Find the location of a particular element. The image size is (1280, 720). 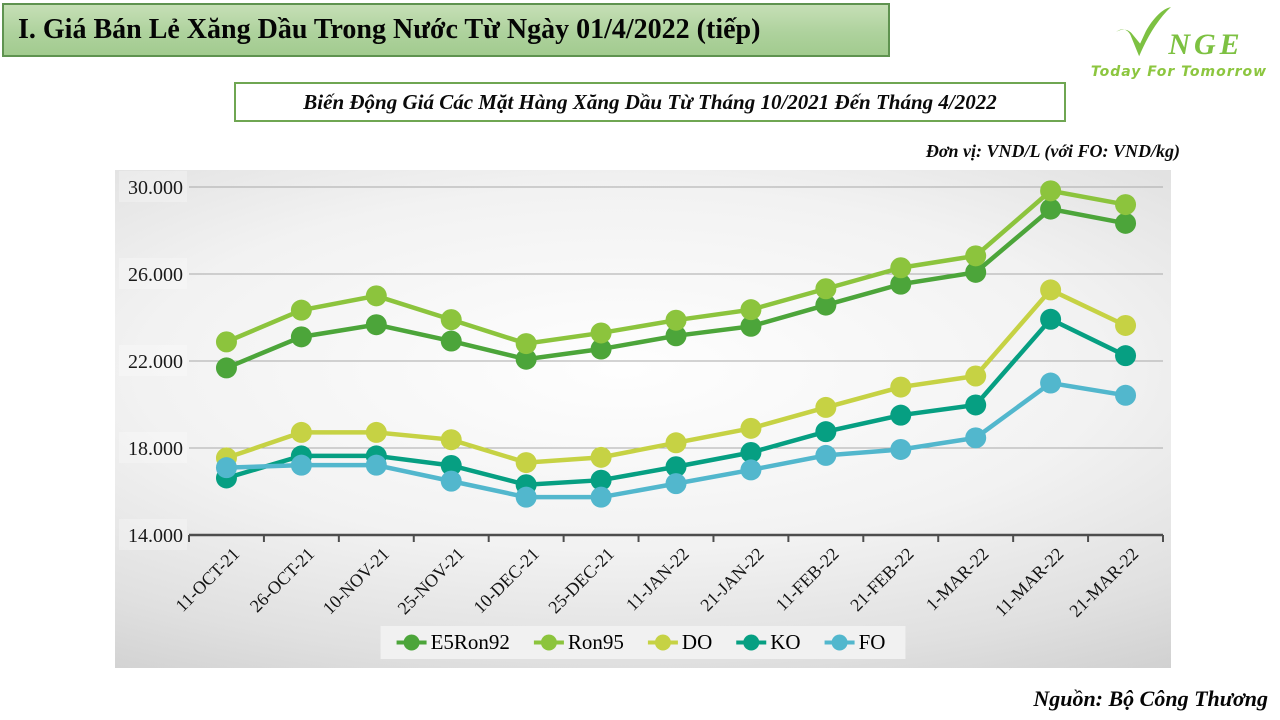

x-axis-tick-label: 26-OCT-21 is located at coordinates (282, 580).